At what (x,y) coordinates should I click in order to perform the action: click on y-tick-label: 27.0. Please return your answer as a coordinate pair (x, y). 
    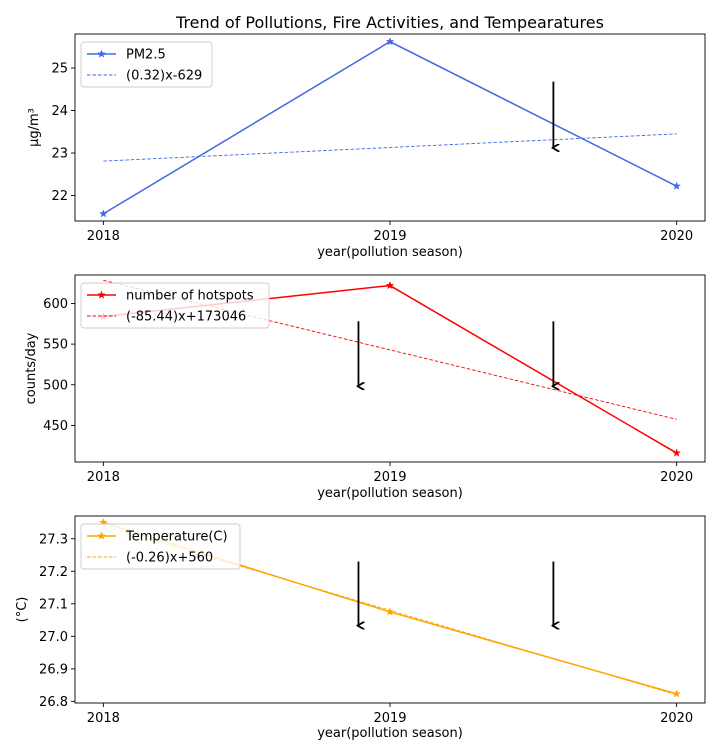
    Looking at the image, I should click on (53, 637).